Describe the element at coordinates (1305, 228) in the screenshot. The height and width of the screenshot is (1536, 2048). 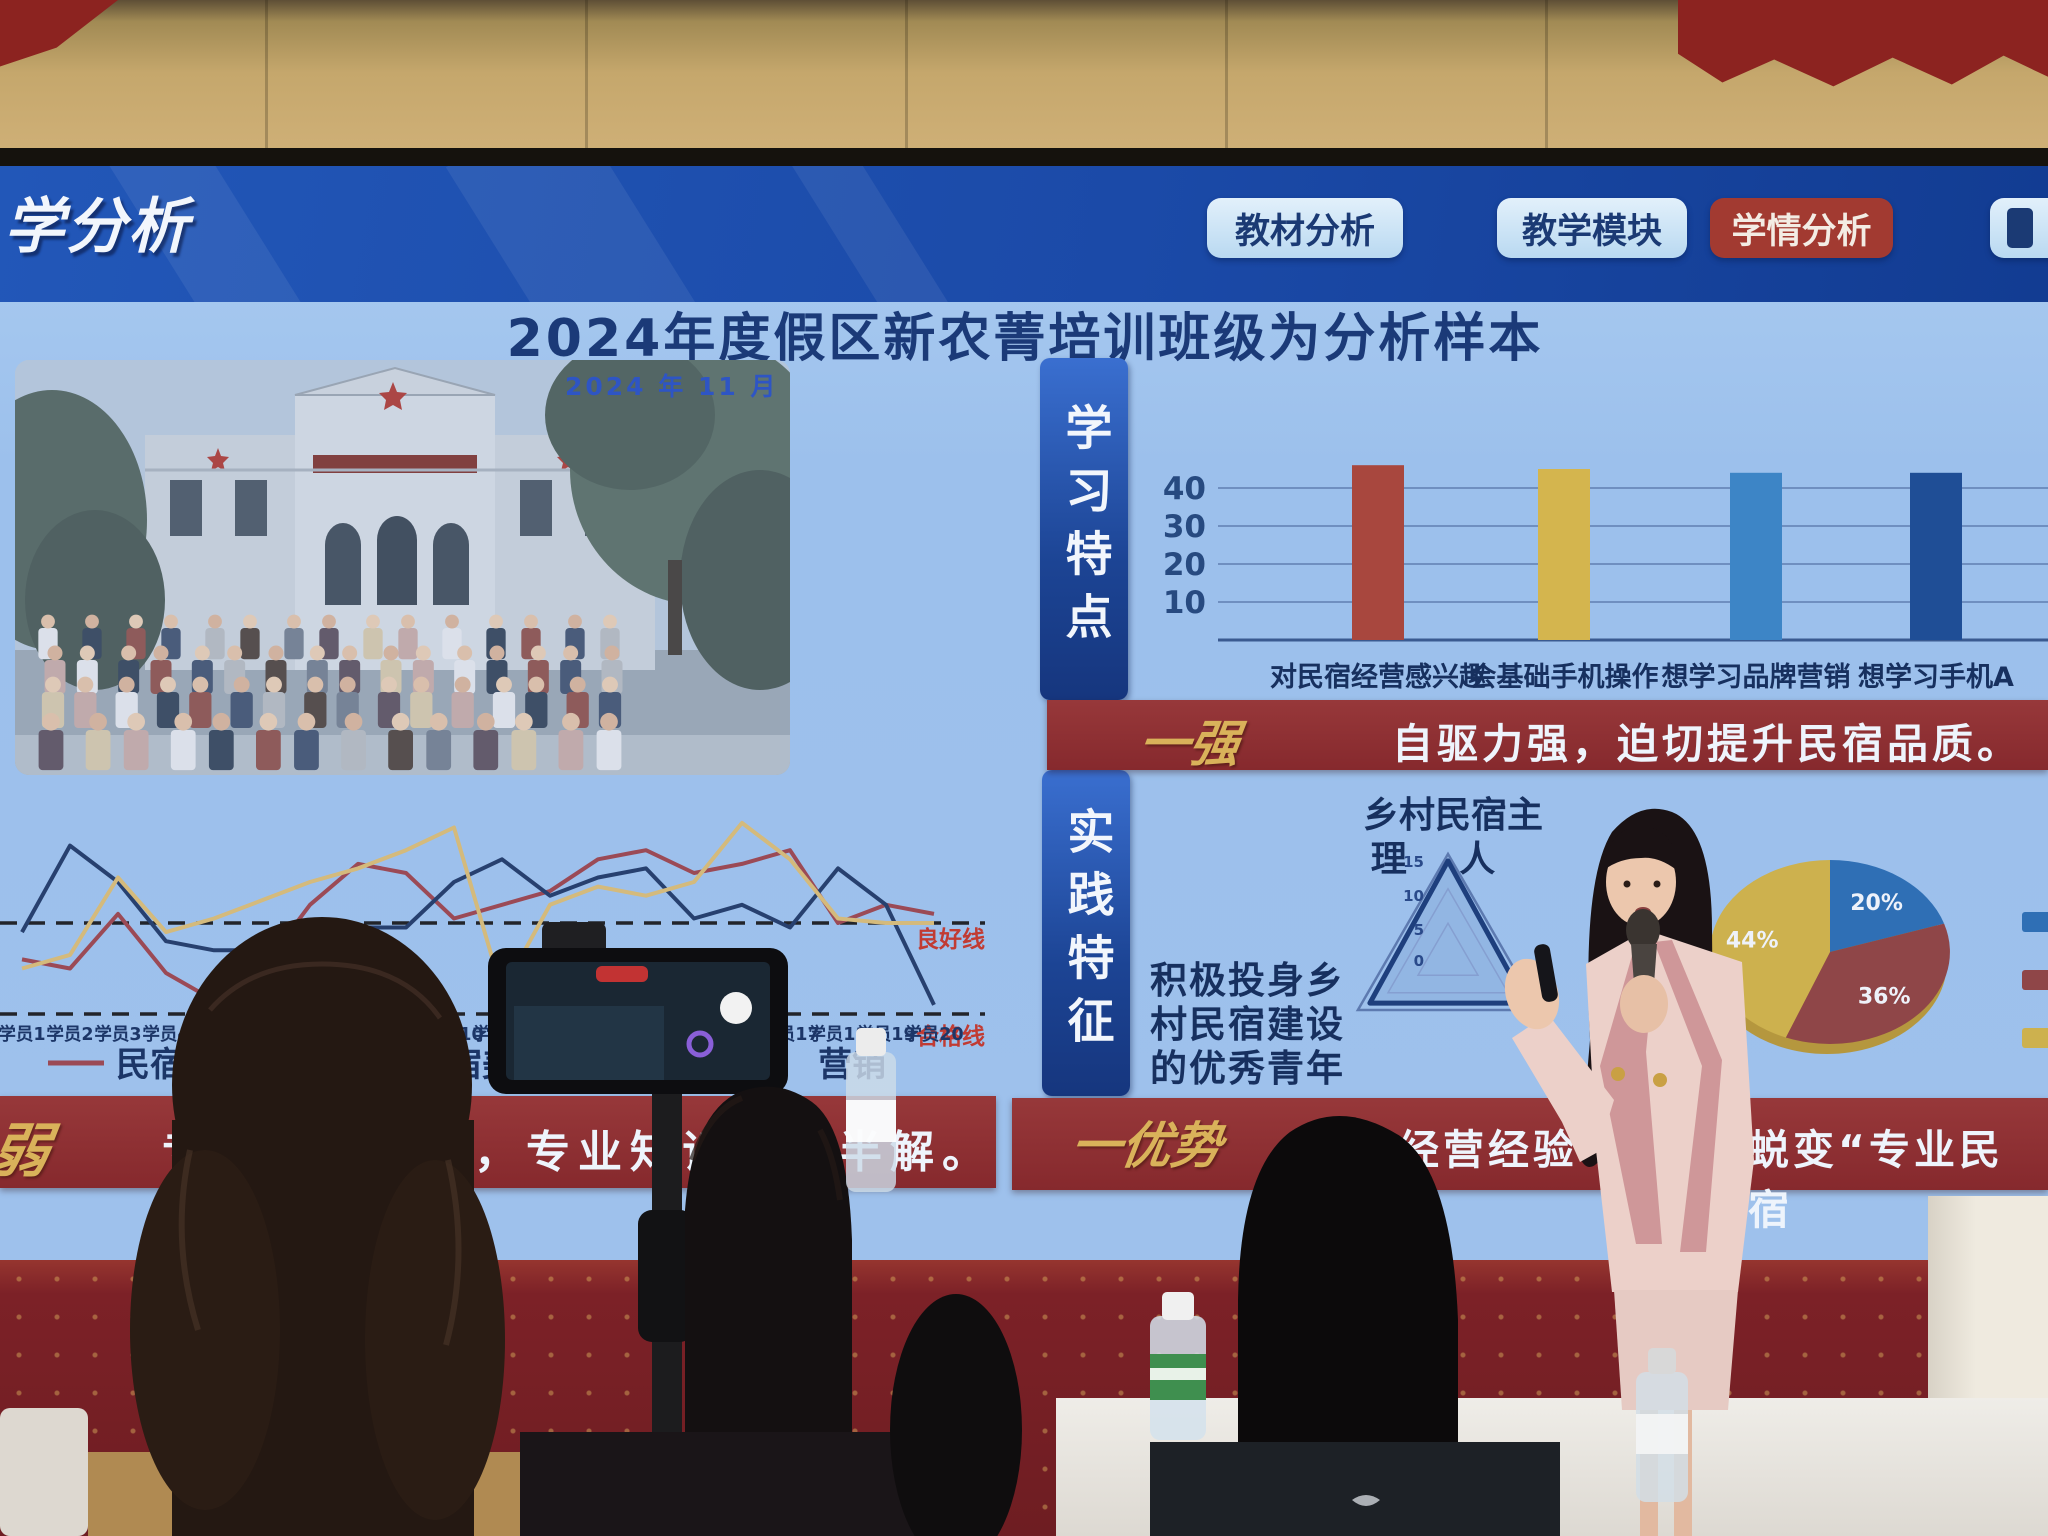
I see `nav-tab-教材分析: 教材分析` at that location.